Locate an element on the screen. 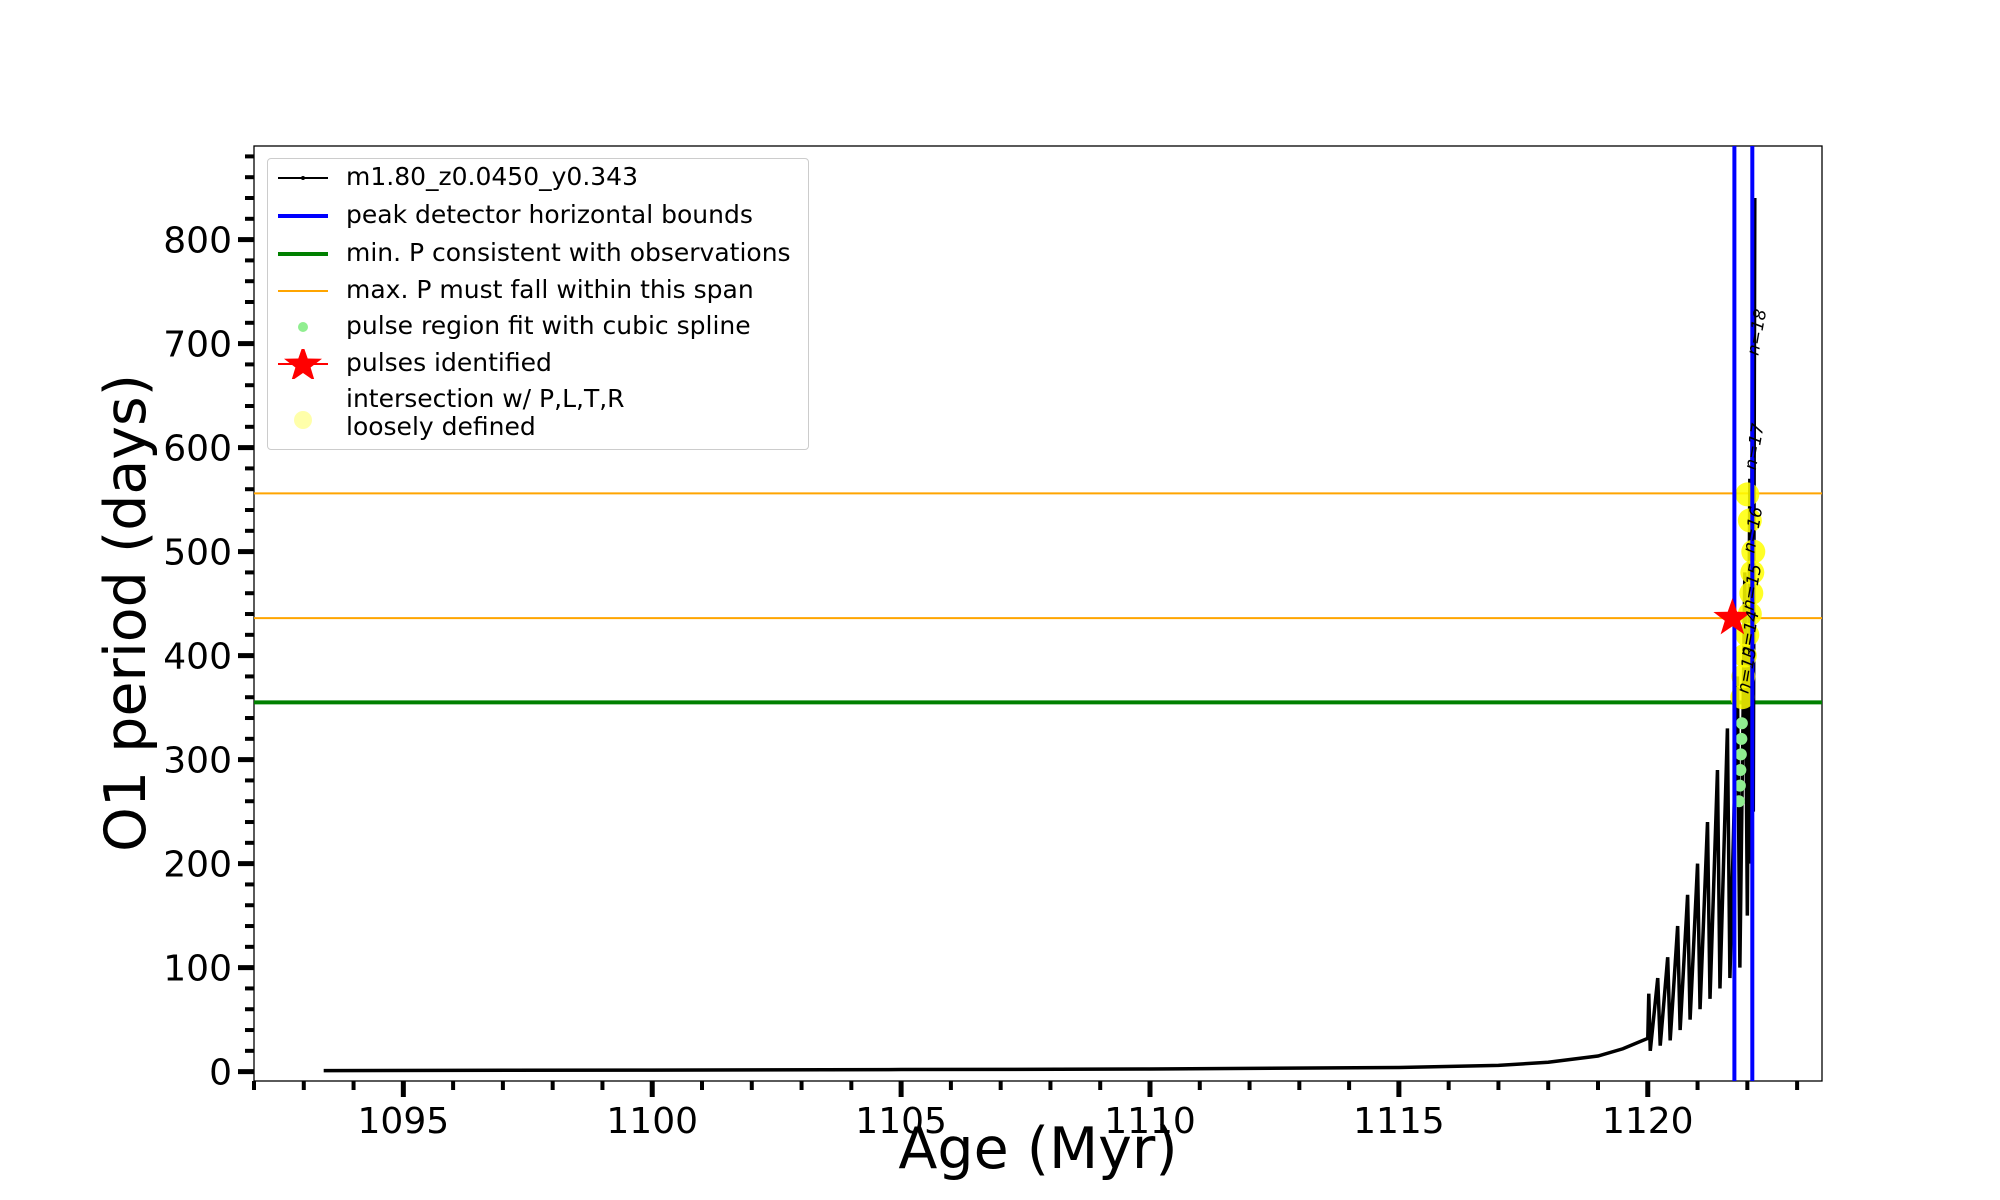  y-tick-label: 500 is located at coordinates (197, 553).